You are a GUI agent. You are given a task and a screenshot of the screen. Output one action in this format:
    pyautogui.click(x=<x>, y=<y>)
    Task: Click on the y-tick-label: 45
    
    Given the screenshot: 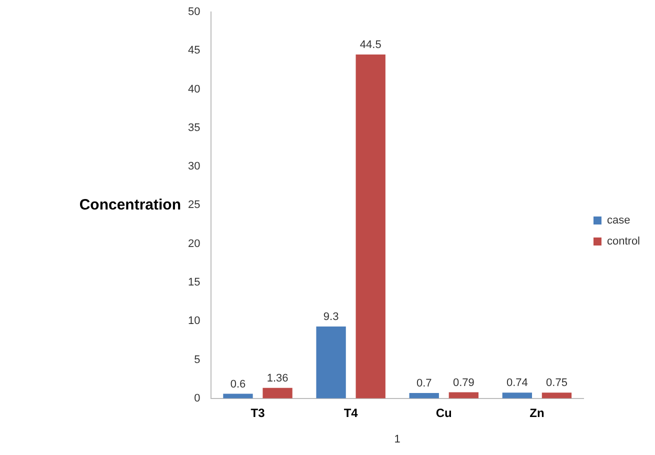 What is the action you would take?
    pyautogui.click(x=194, y=50)
    